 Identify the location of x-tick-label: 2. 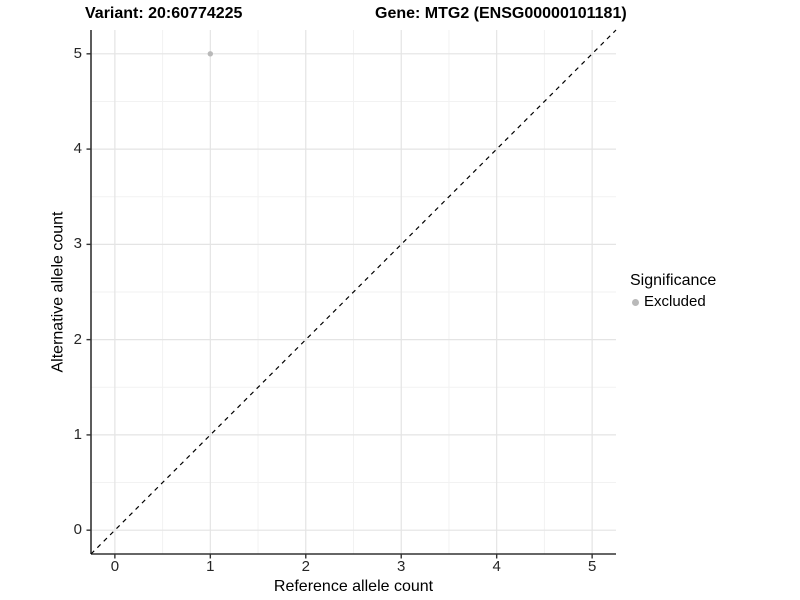
(305, 566).